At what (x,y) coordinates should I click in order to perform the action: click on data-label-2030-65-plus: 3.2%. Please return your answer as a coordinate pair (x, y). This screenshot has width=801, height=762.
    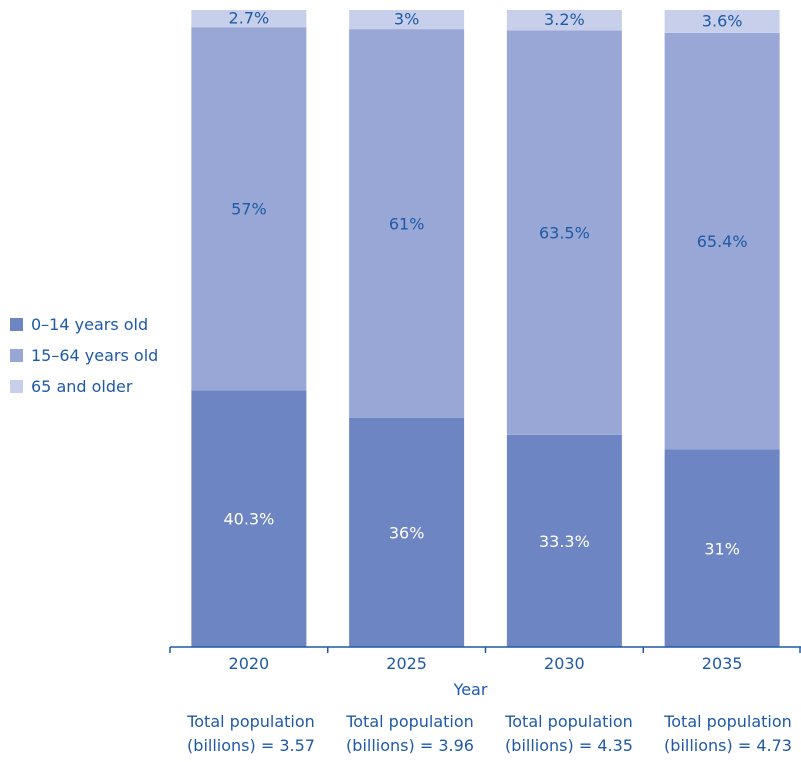
    Looking at the image, I should click on (564, 19).